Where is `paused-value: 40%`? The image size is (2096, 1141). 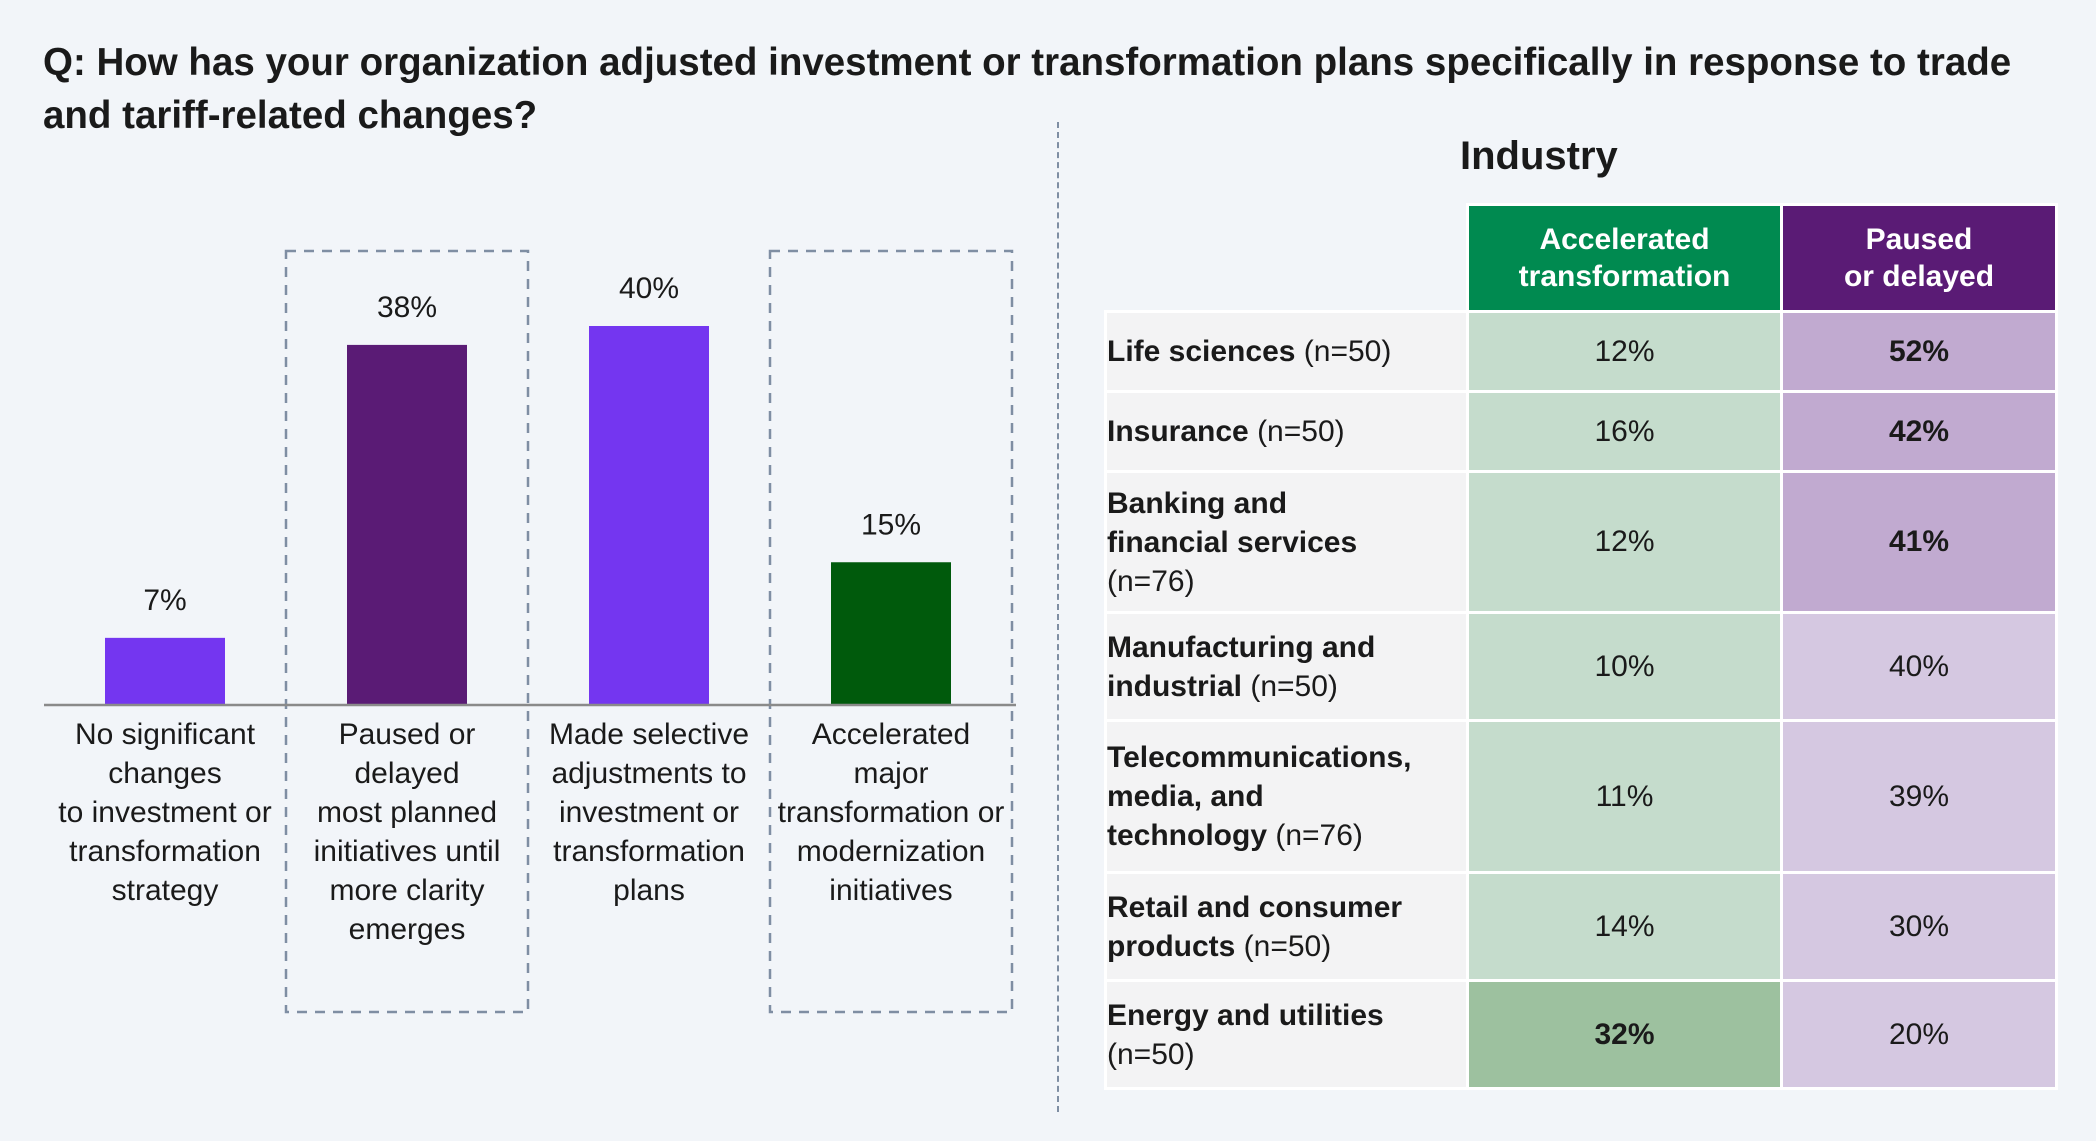
paused-value: 40% is located at coordinates (1919, 666).